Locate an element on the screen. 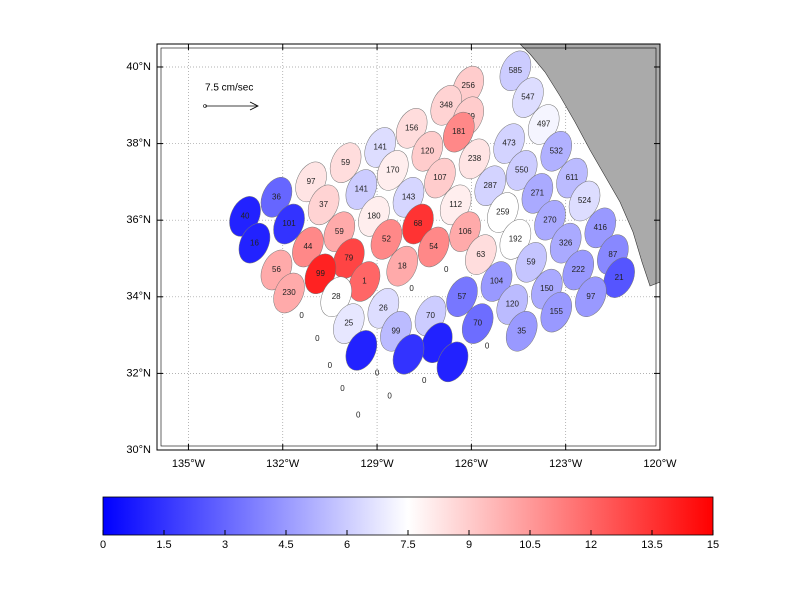 This screenshot has width=788, height=600. station-label: 222 is located at coordinates (579, 269).